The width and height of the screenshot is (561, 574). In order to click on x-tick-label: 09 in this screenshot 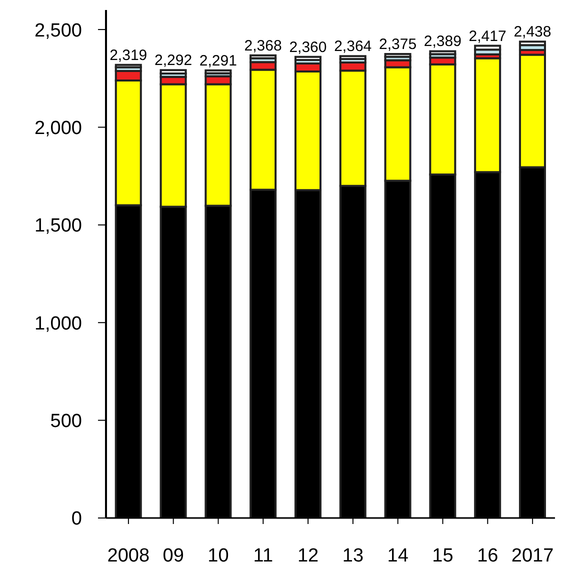, I will do `click(173, 555)`.